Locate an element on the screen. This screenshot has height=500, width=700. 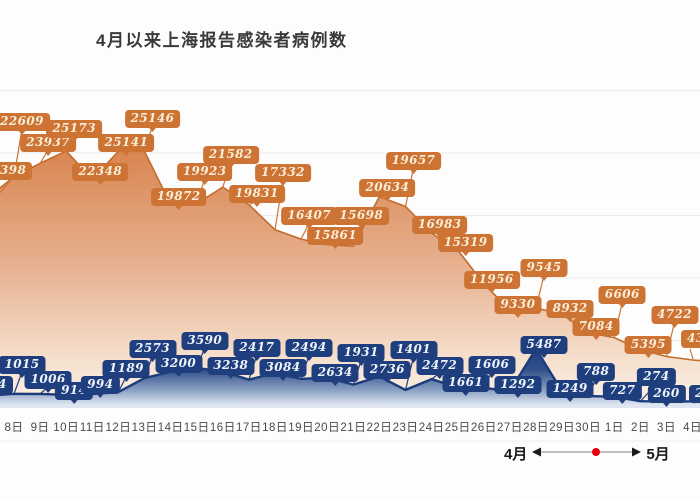
x-axis-label: 3日 is located at coordinates (666, 428).